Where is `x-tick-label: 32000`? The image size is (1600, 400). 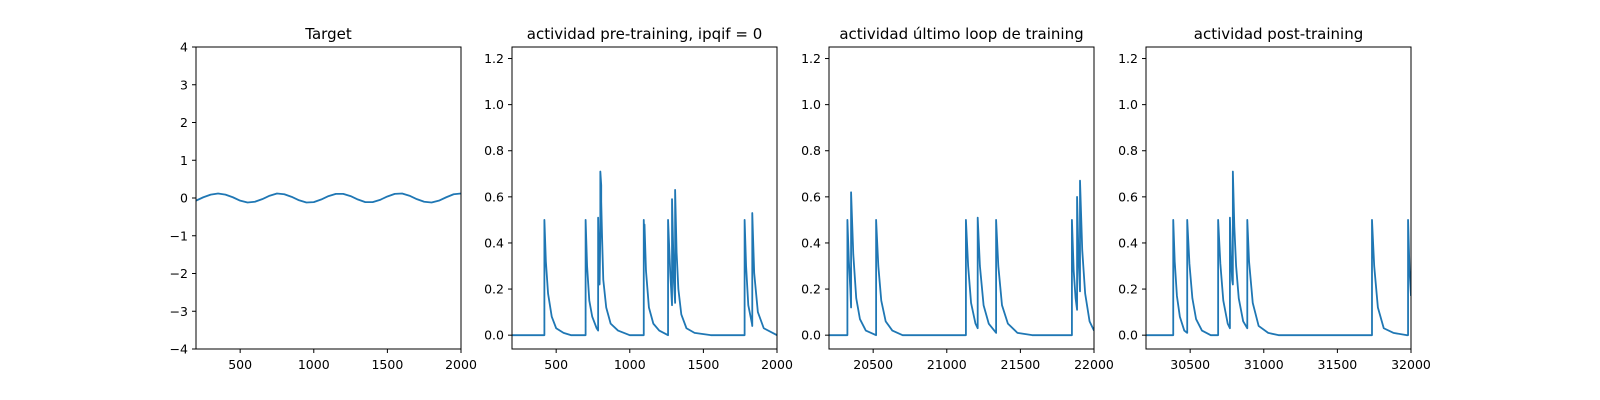
x-tick-label: 32000 is located at coordinates (1411, 364).